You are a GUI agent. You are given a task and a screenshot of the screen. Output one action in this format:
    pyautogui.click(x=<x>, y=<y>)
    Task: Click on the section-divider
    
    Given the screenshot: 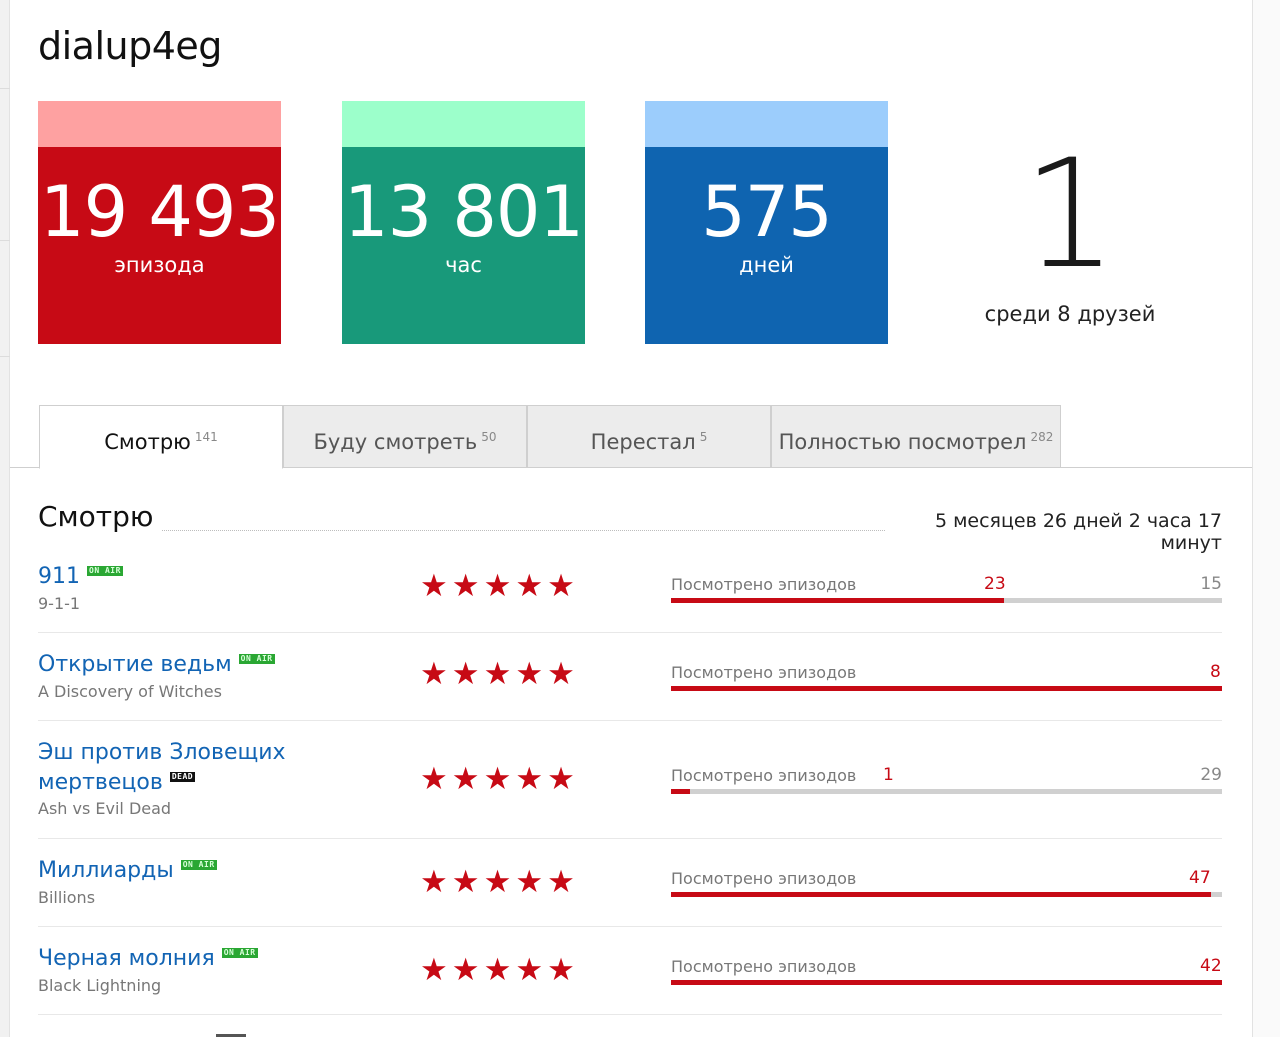 What is the action you would take?
    pyautogui.click(x=517, y=530)
    